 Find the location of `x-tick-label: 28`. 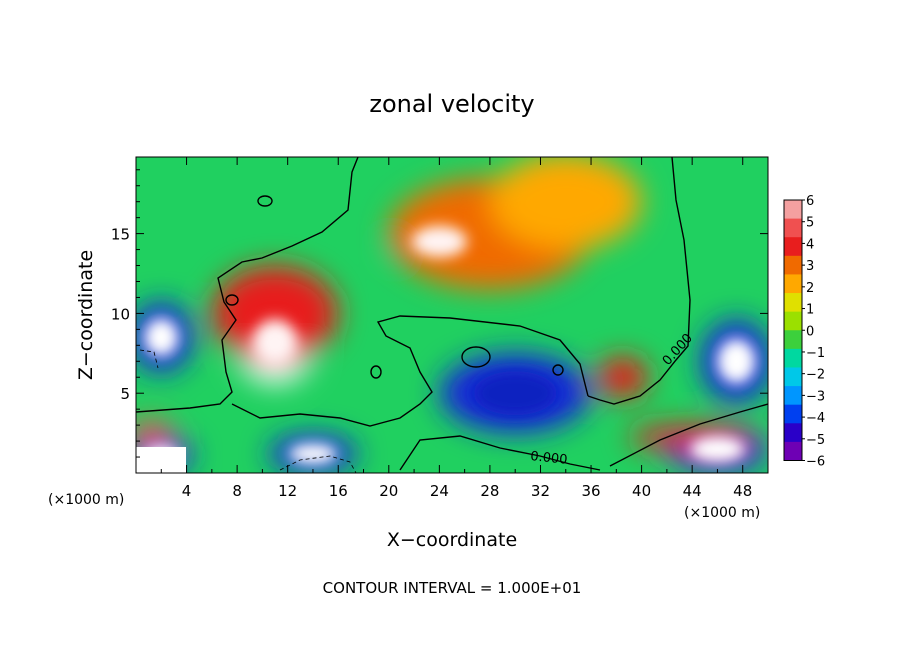

x-tick-label: 28 is located at coordinates (489, 491).